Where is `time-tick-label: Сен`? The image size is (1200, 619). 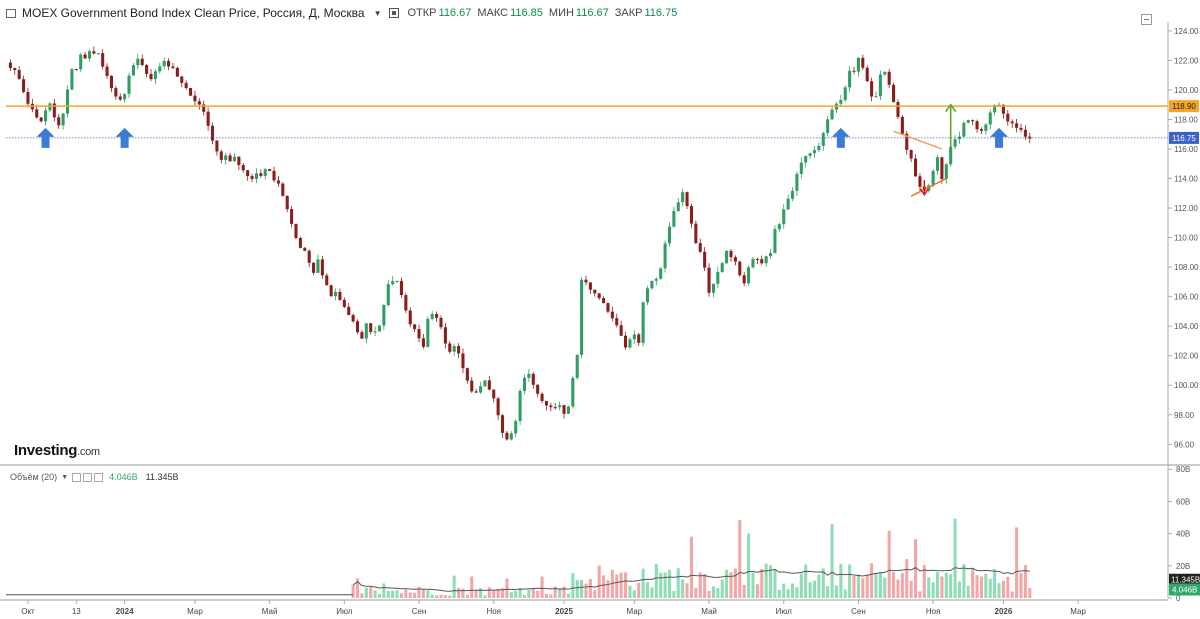 time-tick-label: Сен is located at coordinates (858, 611).